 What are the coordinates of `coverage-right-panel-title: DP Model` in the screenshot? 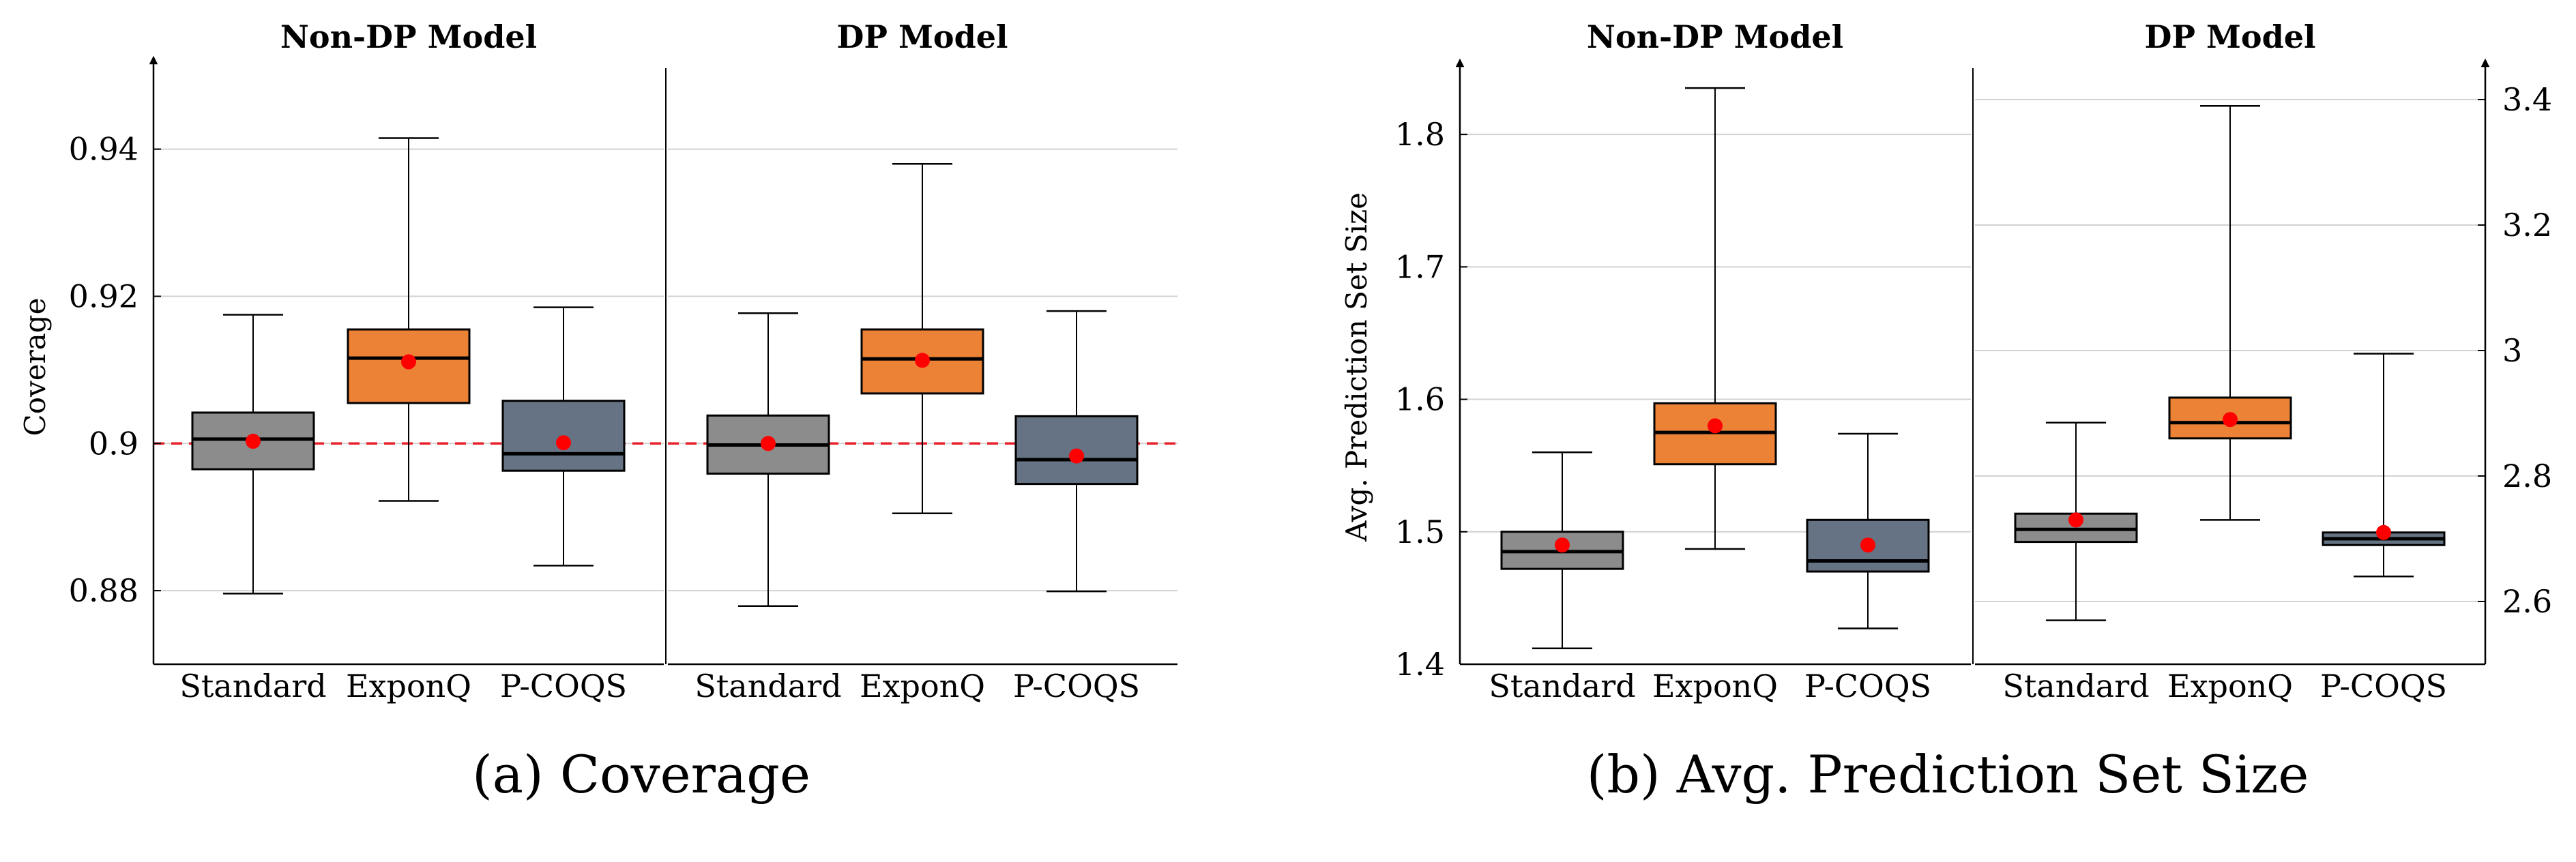 It's located at (922, 36).